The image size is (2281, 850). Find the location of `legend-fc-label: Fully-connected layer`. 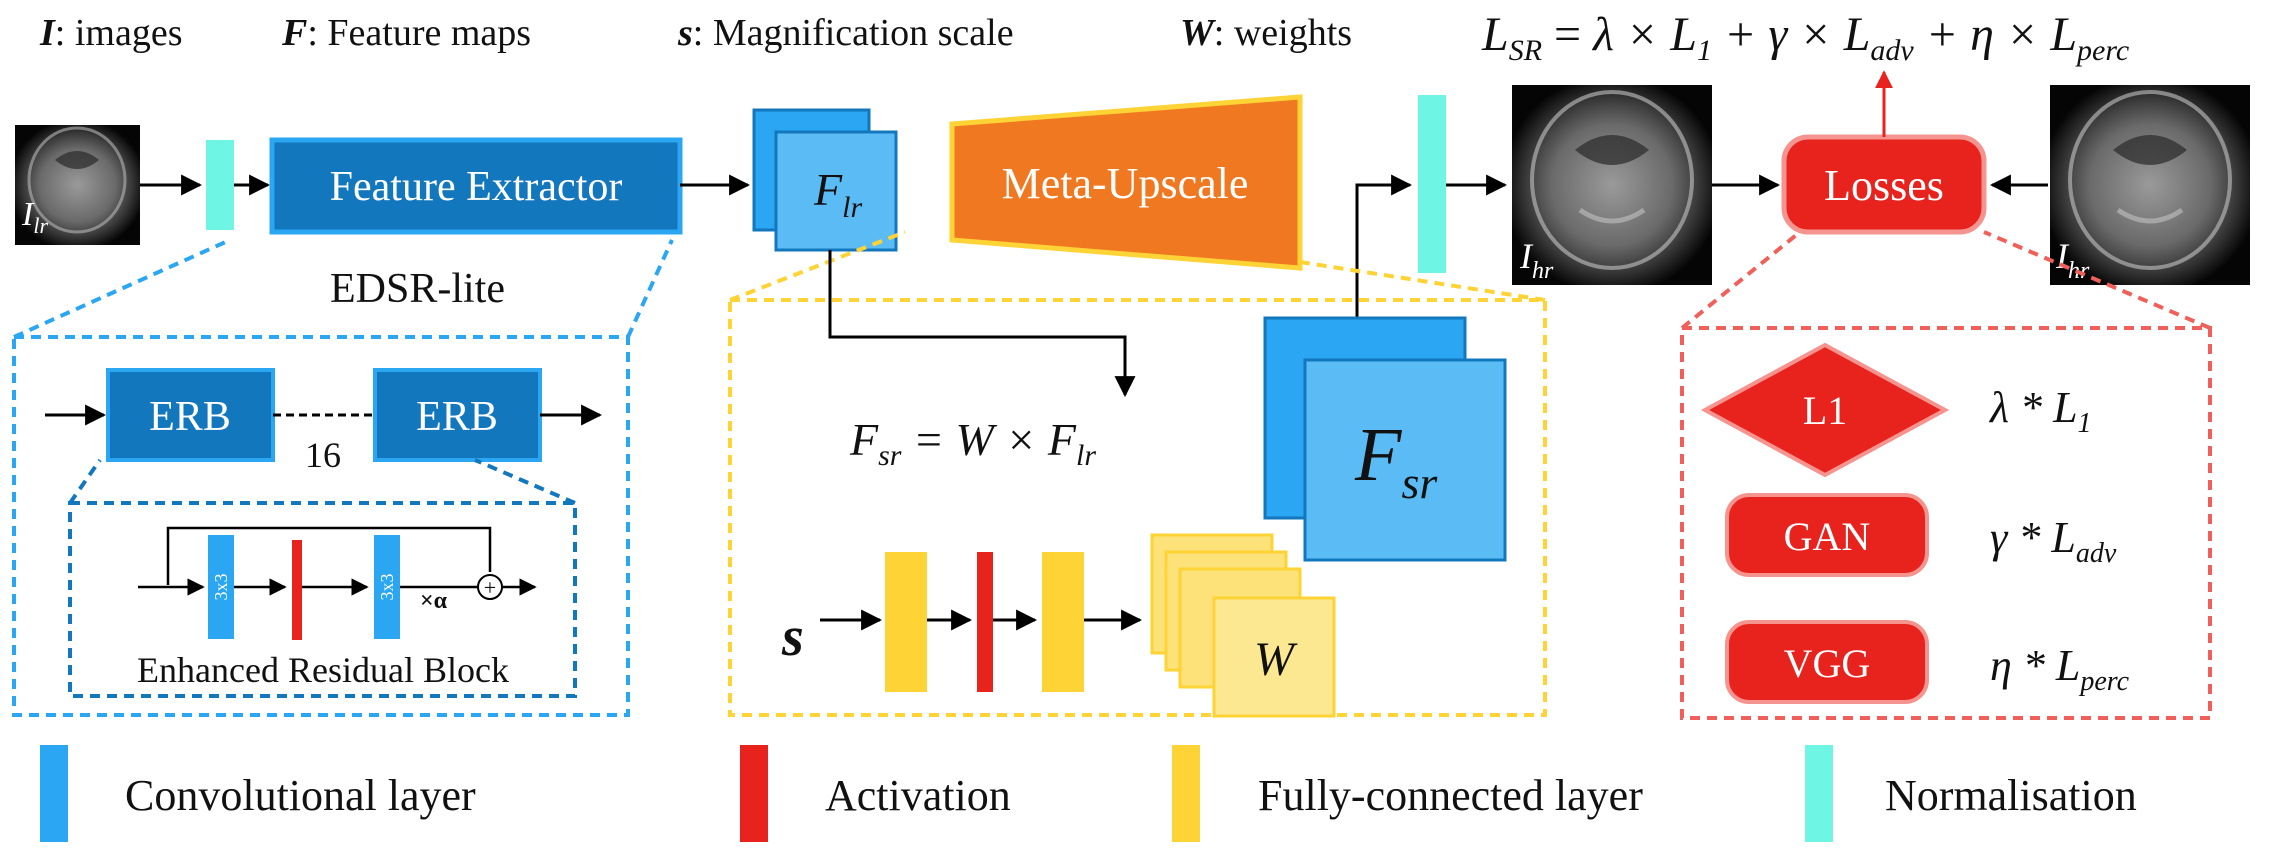

legend-fc-label: Fully-connected layer is located at coordinates (1450, 795).